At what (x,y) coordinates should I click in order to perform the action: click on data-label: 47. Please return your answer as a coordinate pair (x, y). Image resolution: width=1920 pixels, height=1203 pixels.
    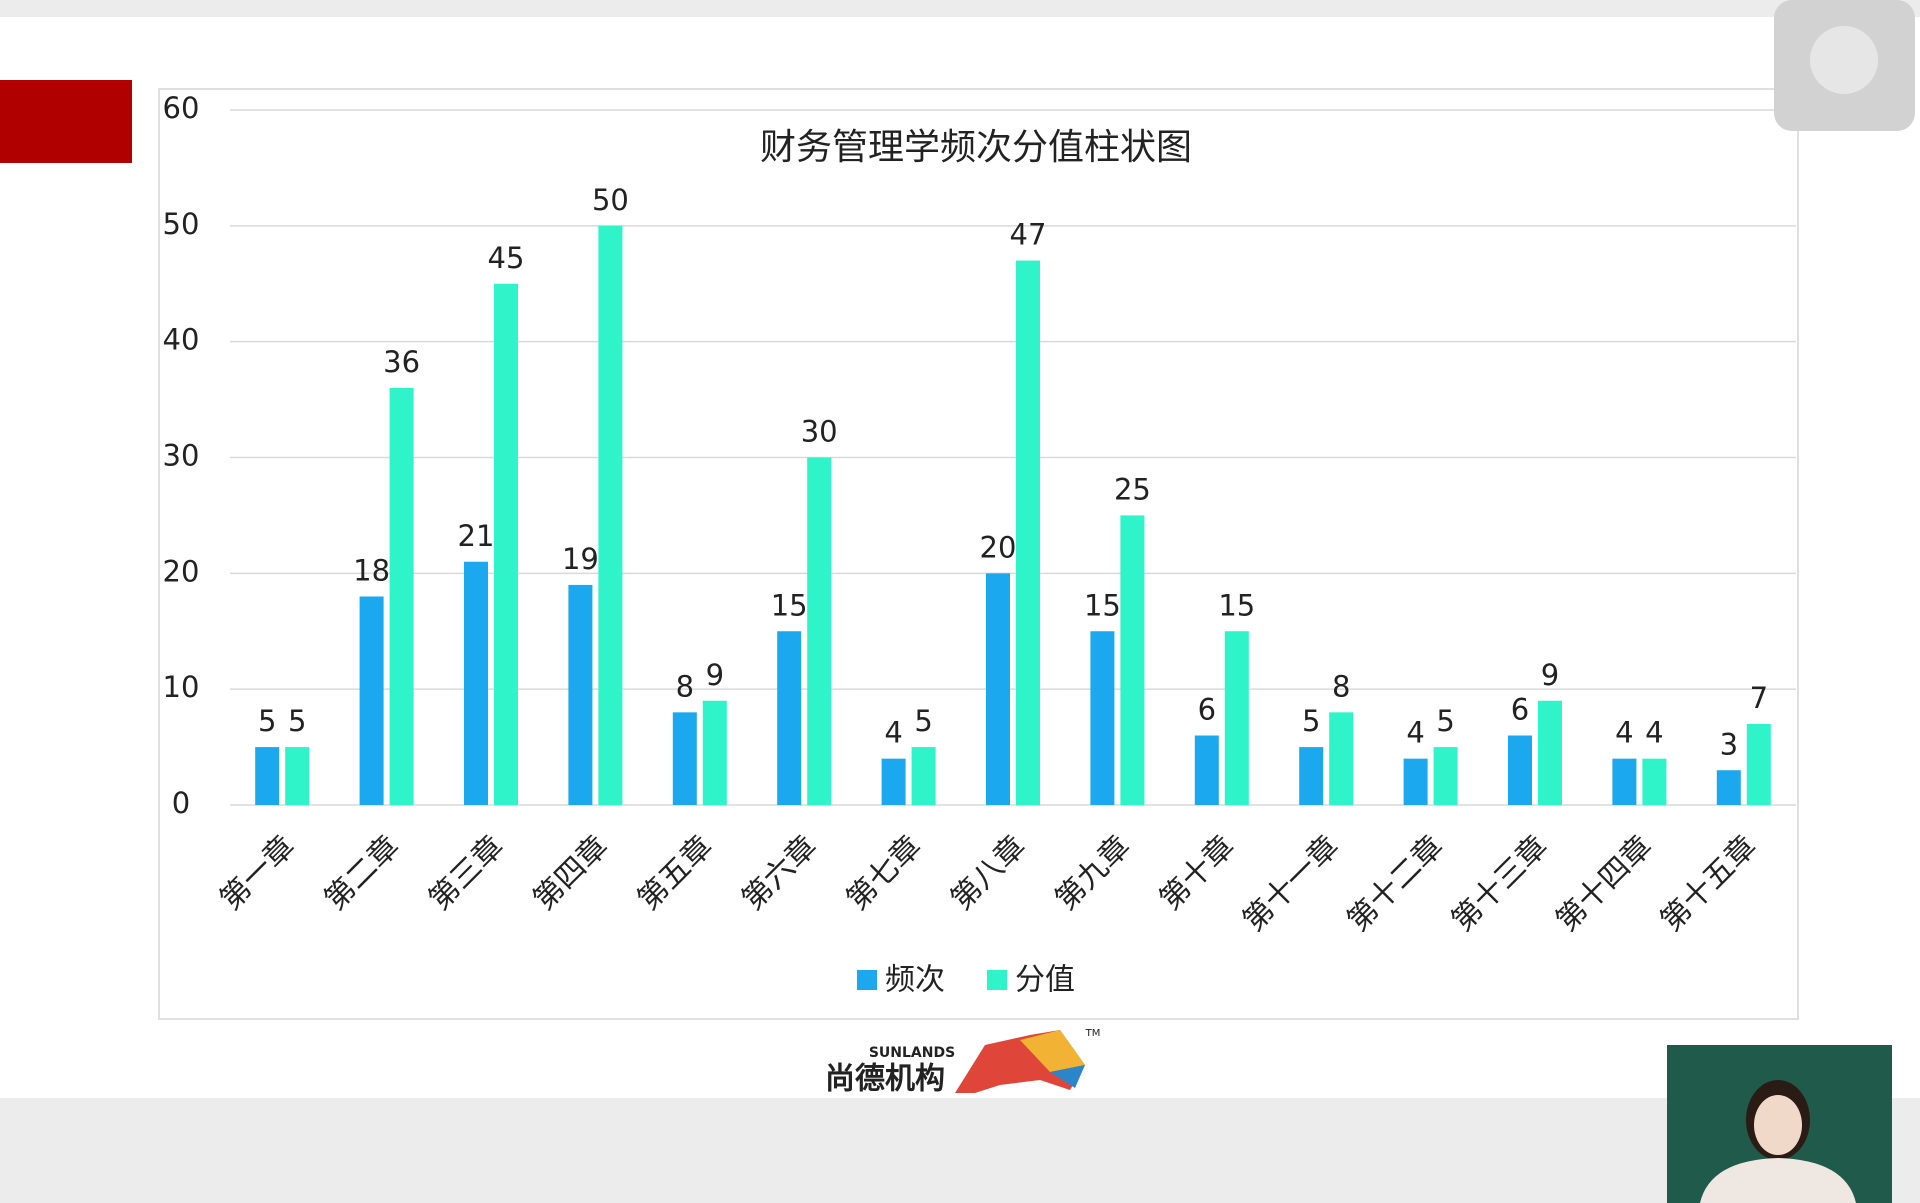
    Looking at the image, I should click on (1028, 235).